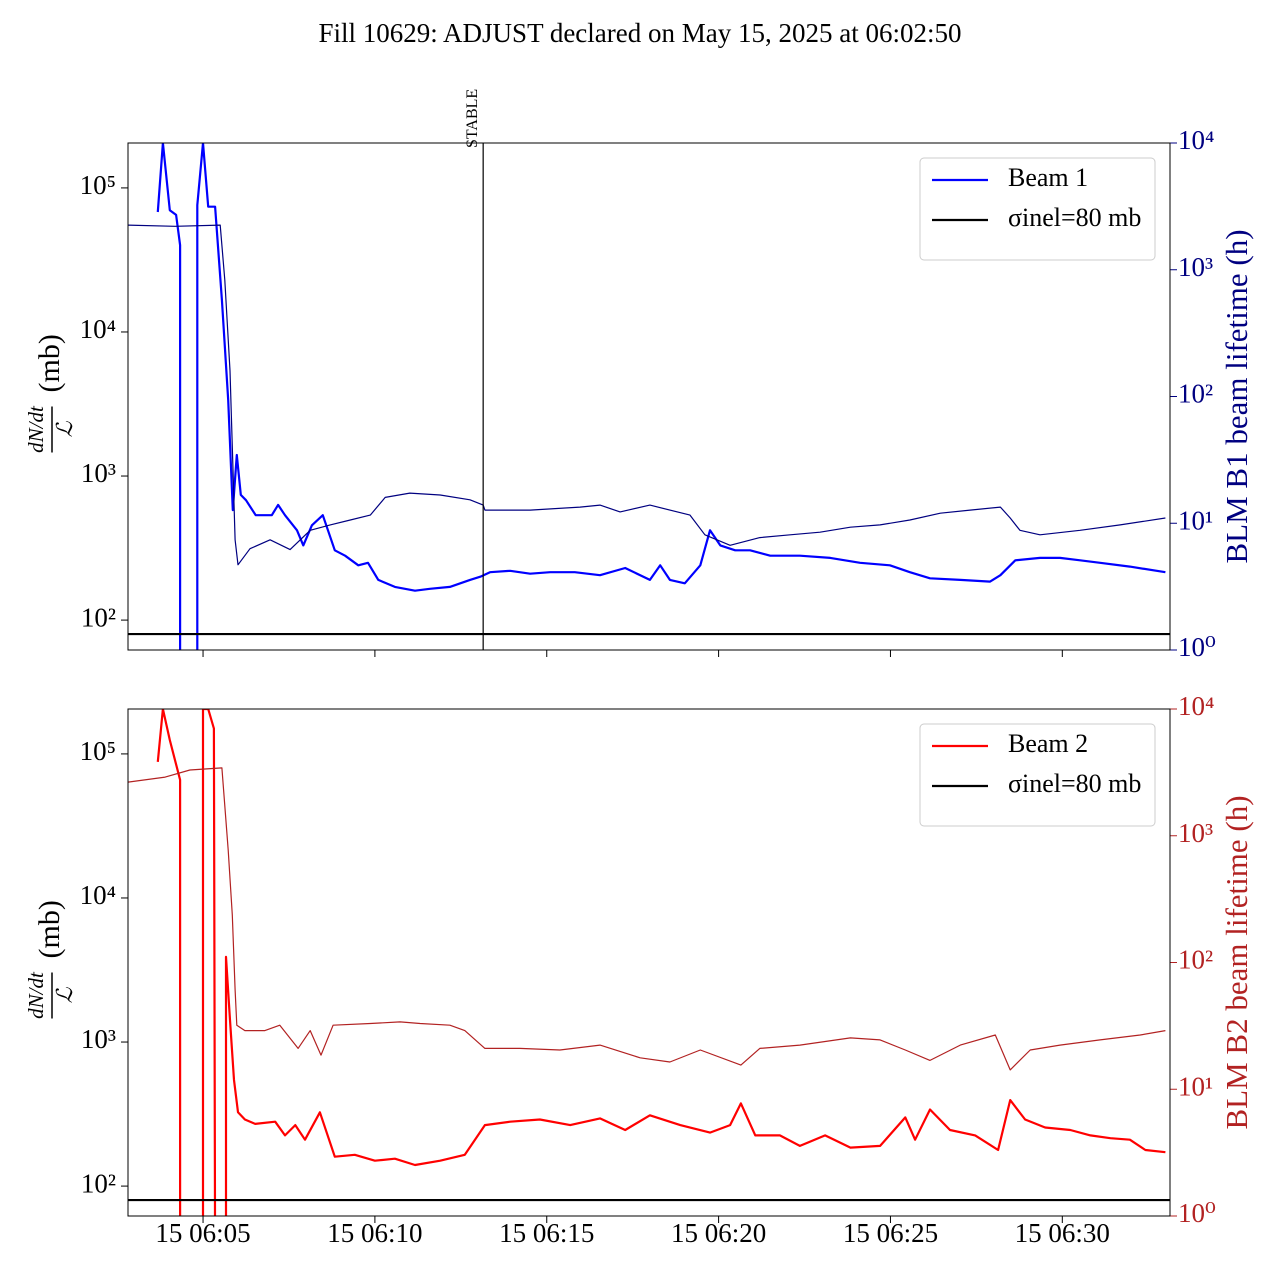  What do you see at coordinates (890, 1233) in the screenshot?
I see `x-tick-label: 15 06:25` at bounding box center [890, 1233].